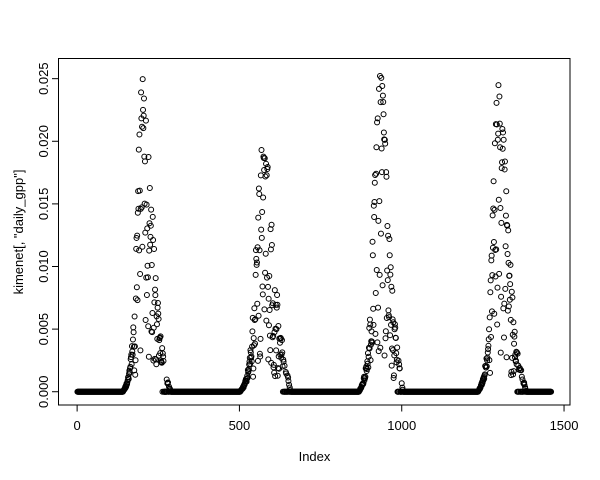 The width and height of the screenshot is (600, 480). I want to click on y-tick-label: 0.025, so click(43, 78).